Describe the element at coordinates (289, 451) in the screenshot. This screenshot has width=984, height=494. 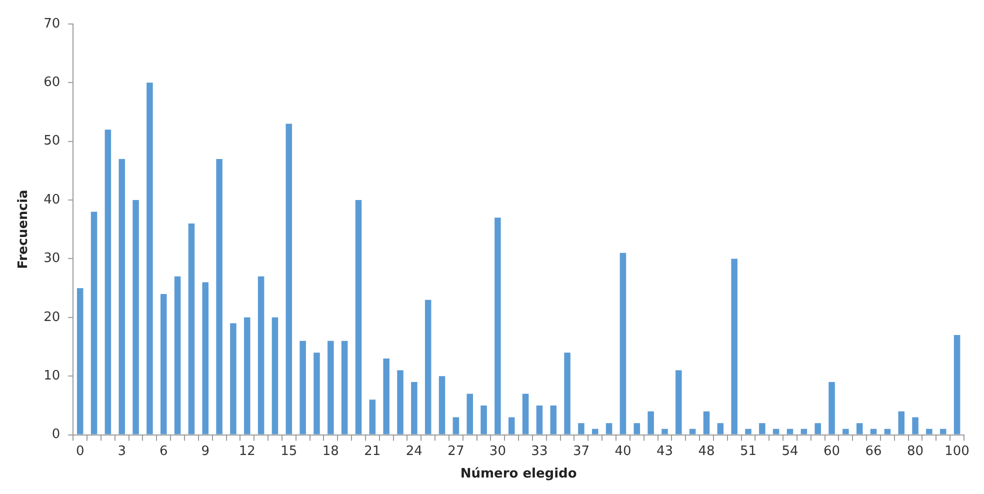
I see `x-tick-label: 15` at that location.